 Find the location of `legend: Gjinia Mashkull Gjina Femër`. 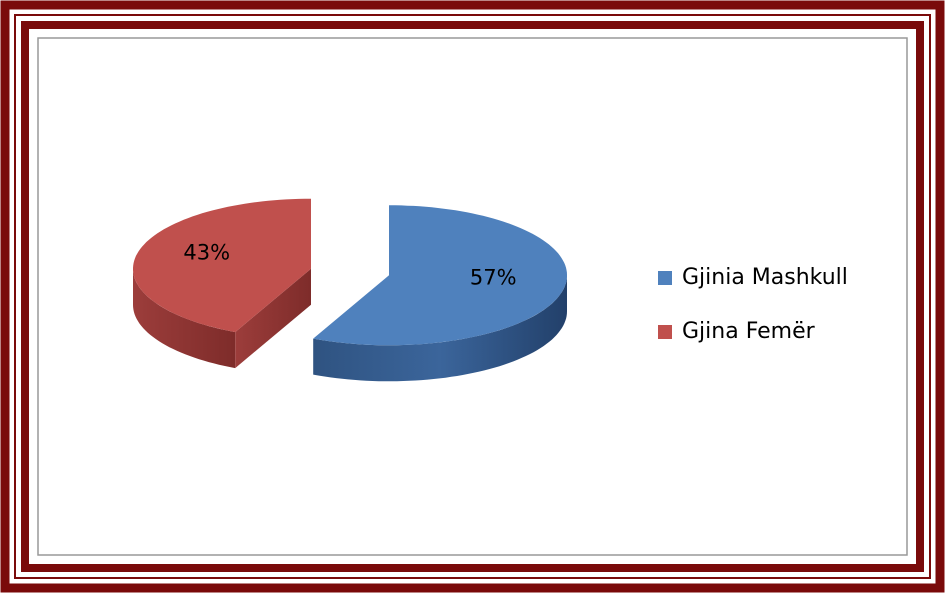

legend: Gjinia Mashkull Gjina Femër is located at coordinates (753, 304).